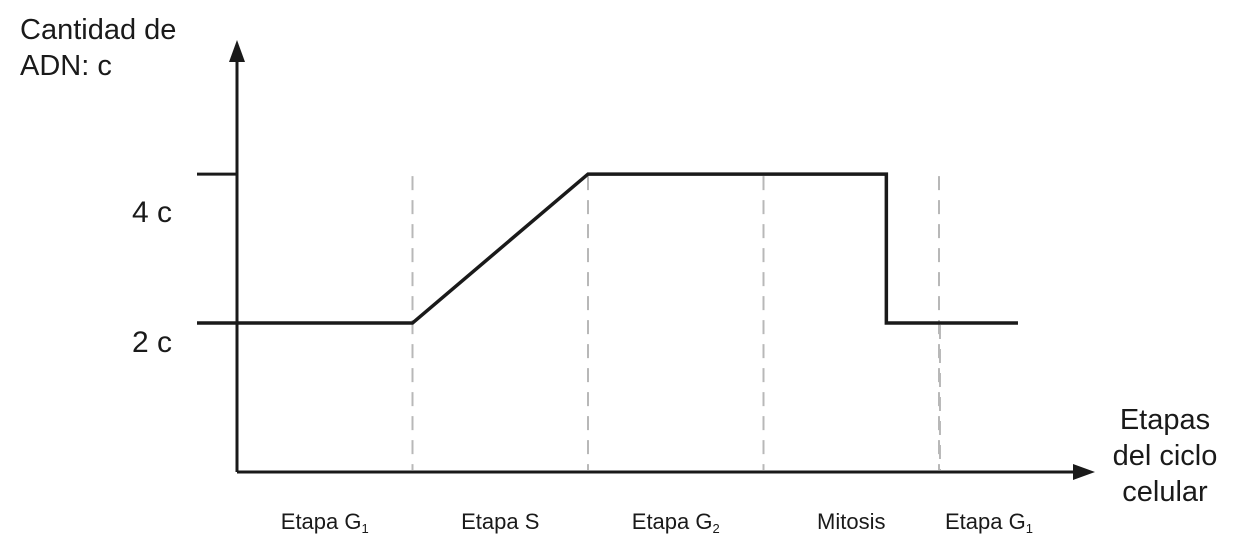  Describe the element at coordinates (1165, 492) in the screenshot. I see `x-axis-label-line-3: celular` at that location.